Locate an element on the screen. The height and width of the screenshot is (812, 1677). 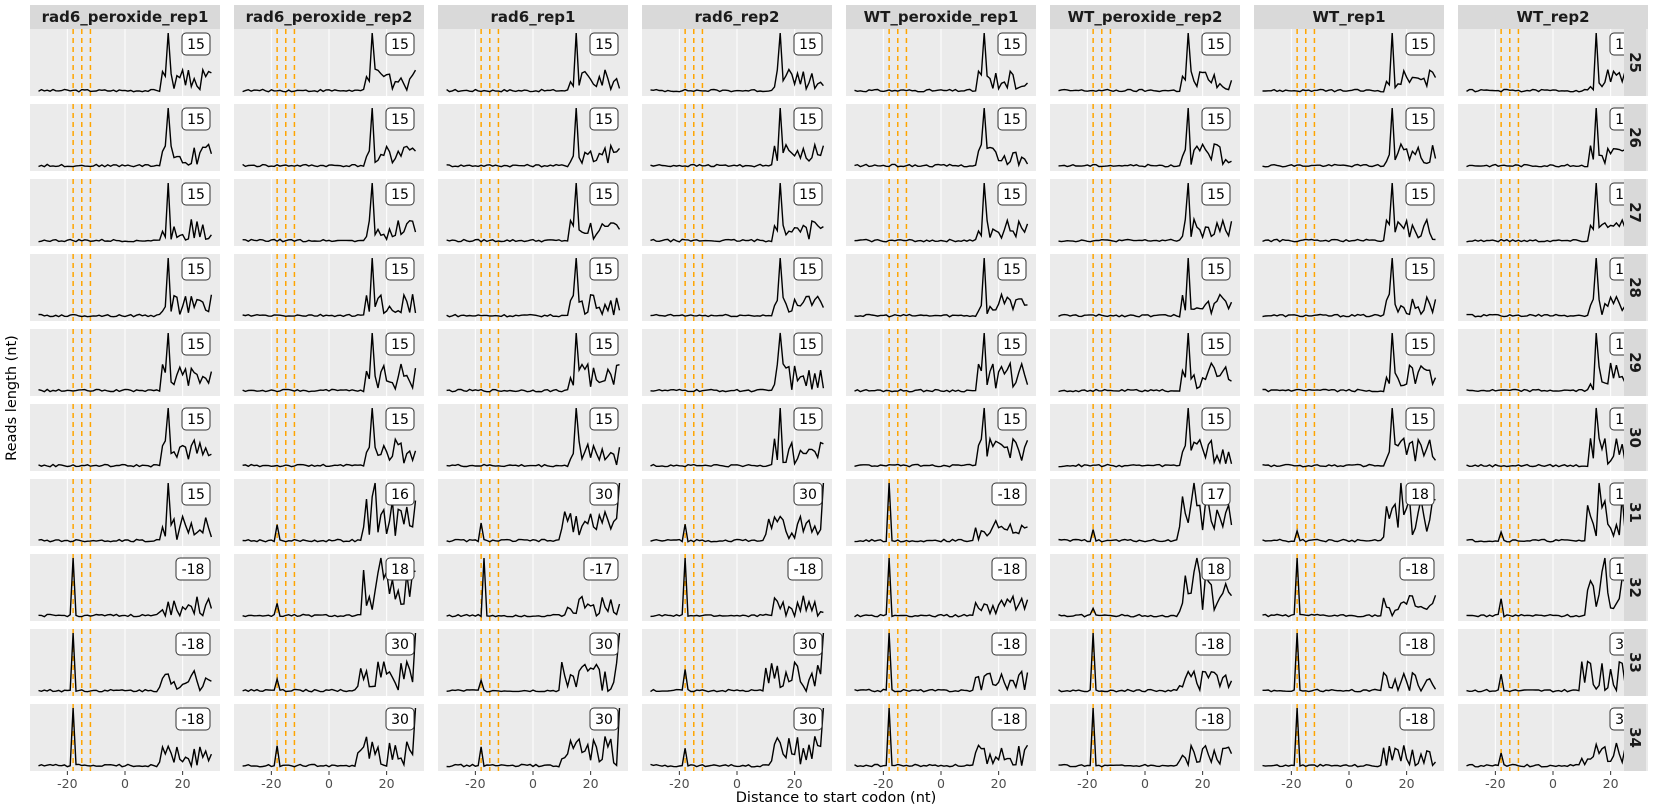
column-strip-label: rad6_rep1 is located at coordinates (533, 17).